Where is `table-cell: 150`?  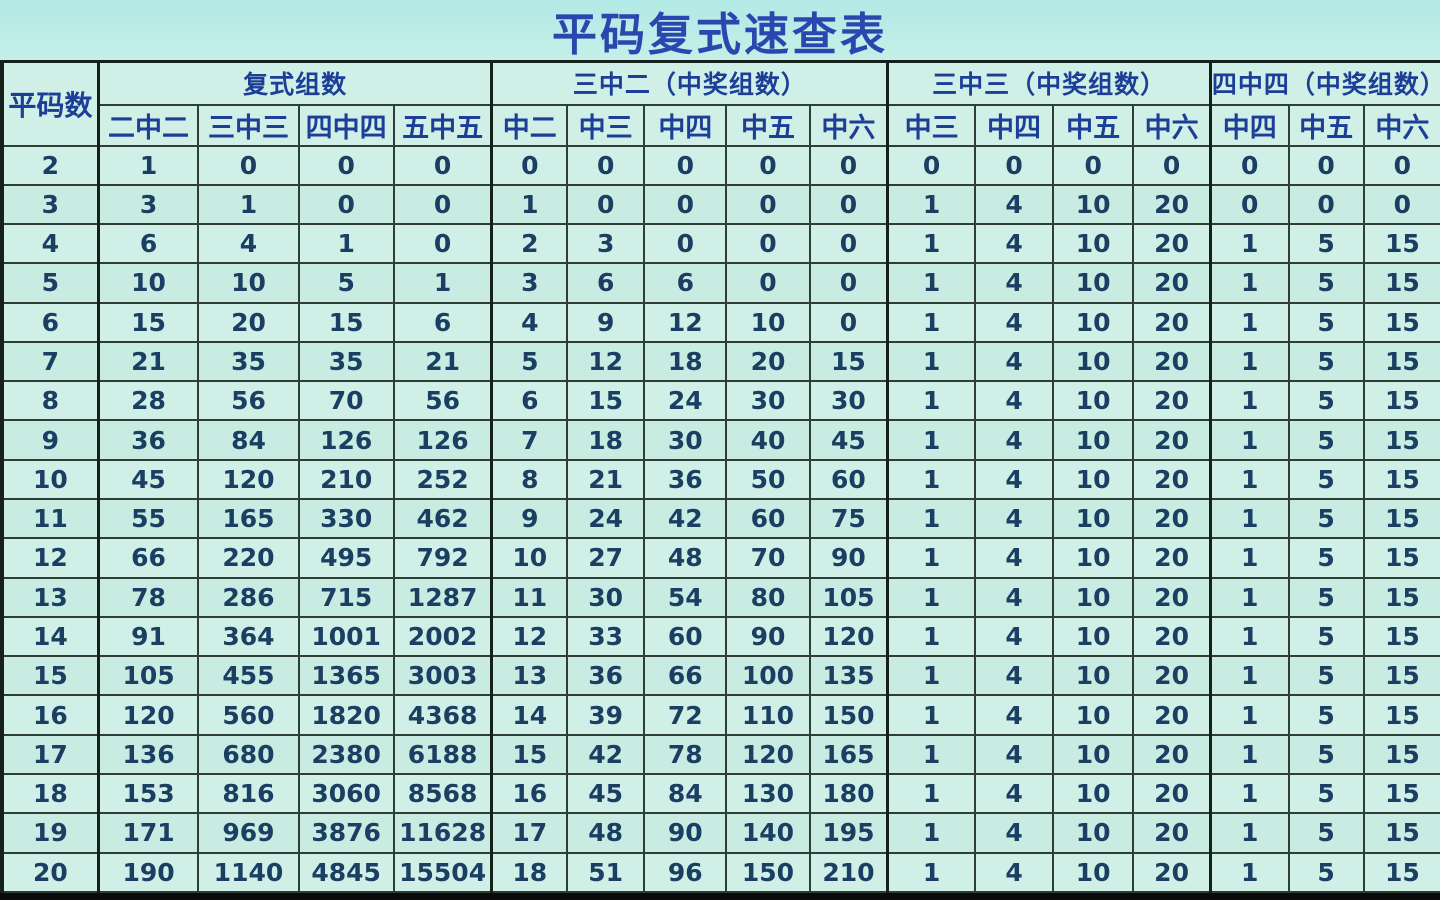 table-cell: 150 is located at coordinates (848, 715).